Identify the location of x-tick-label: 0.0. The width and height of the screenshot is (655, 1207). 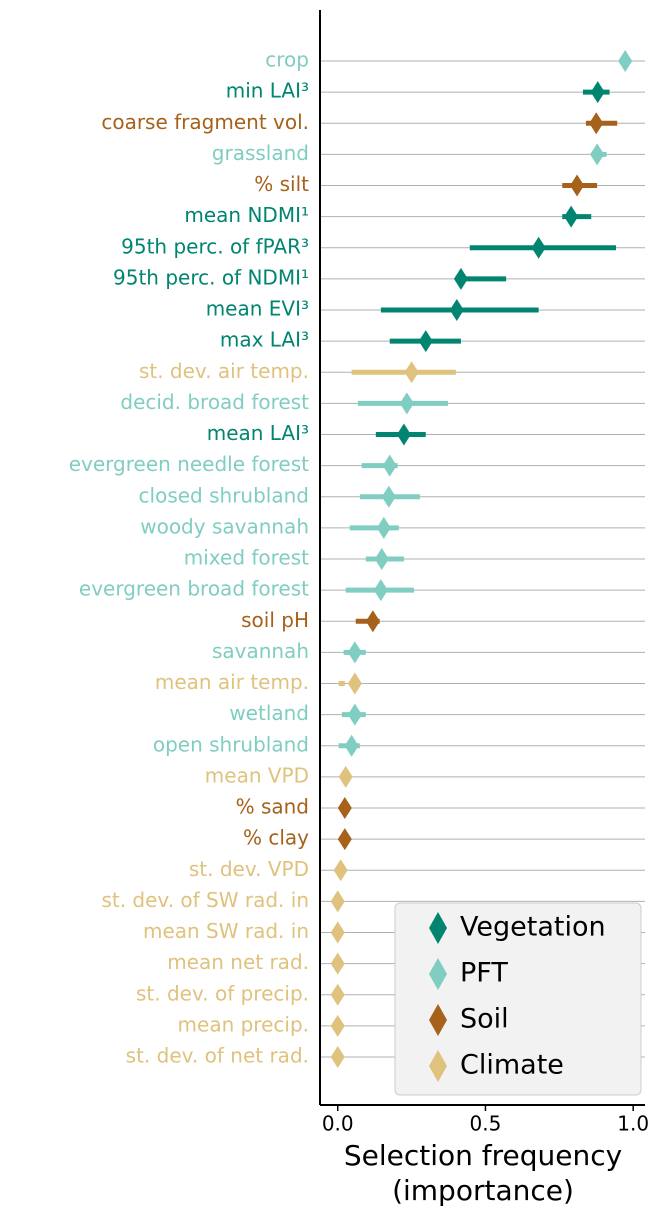
(338, 1124).